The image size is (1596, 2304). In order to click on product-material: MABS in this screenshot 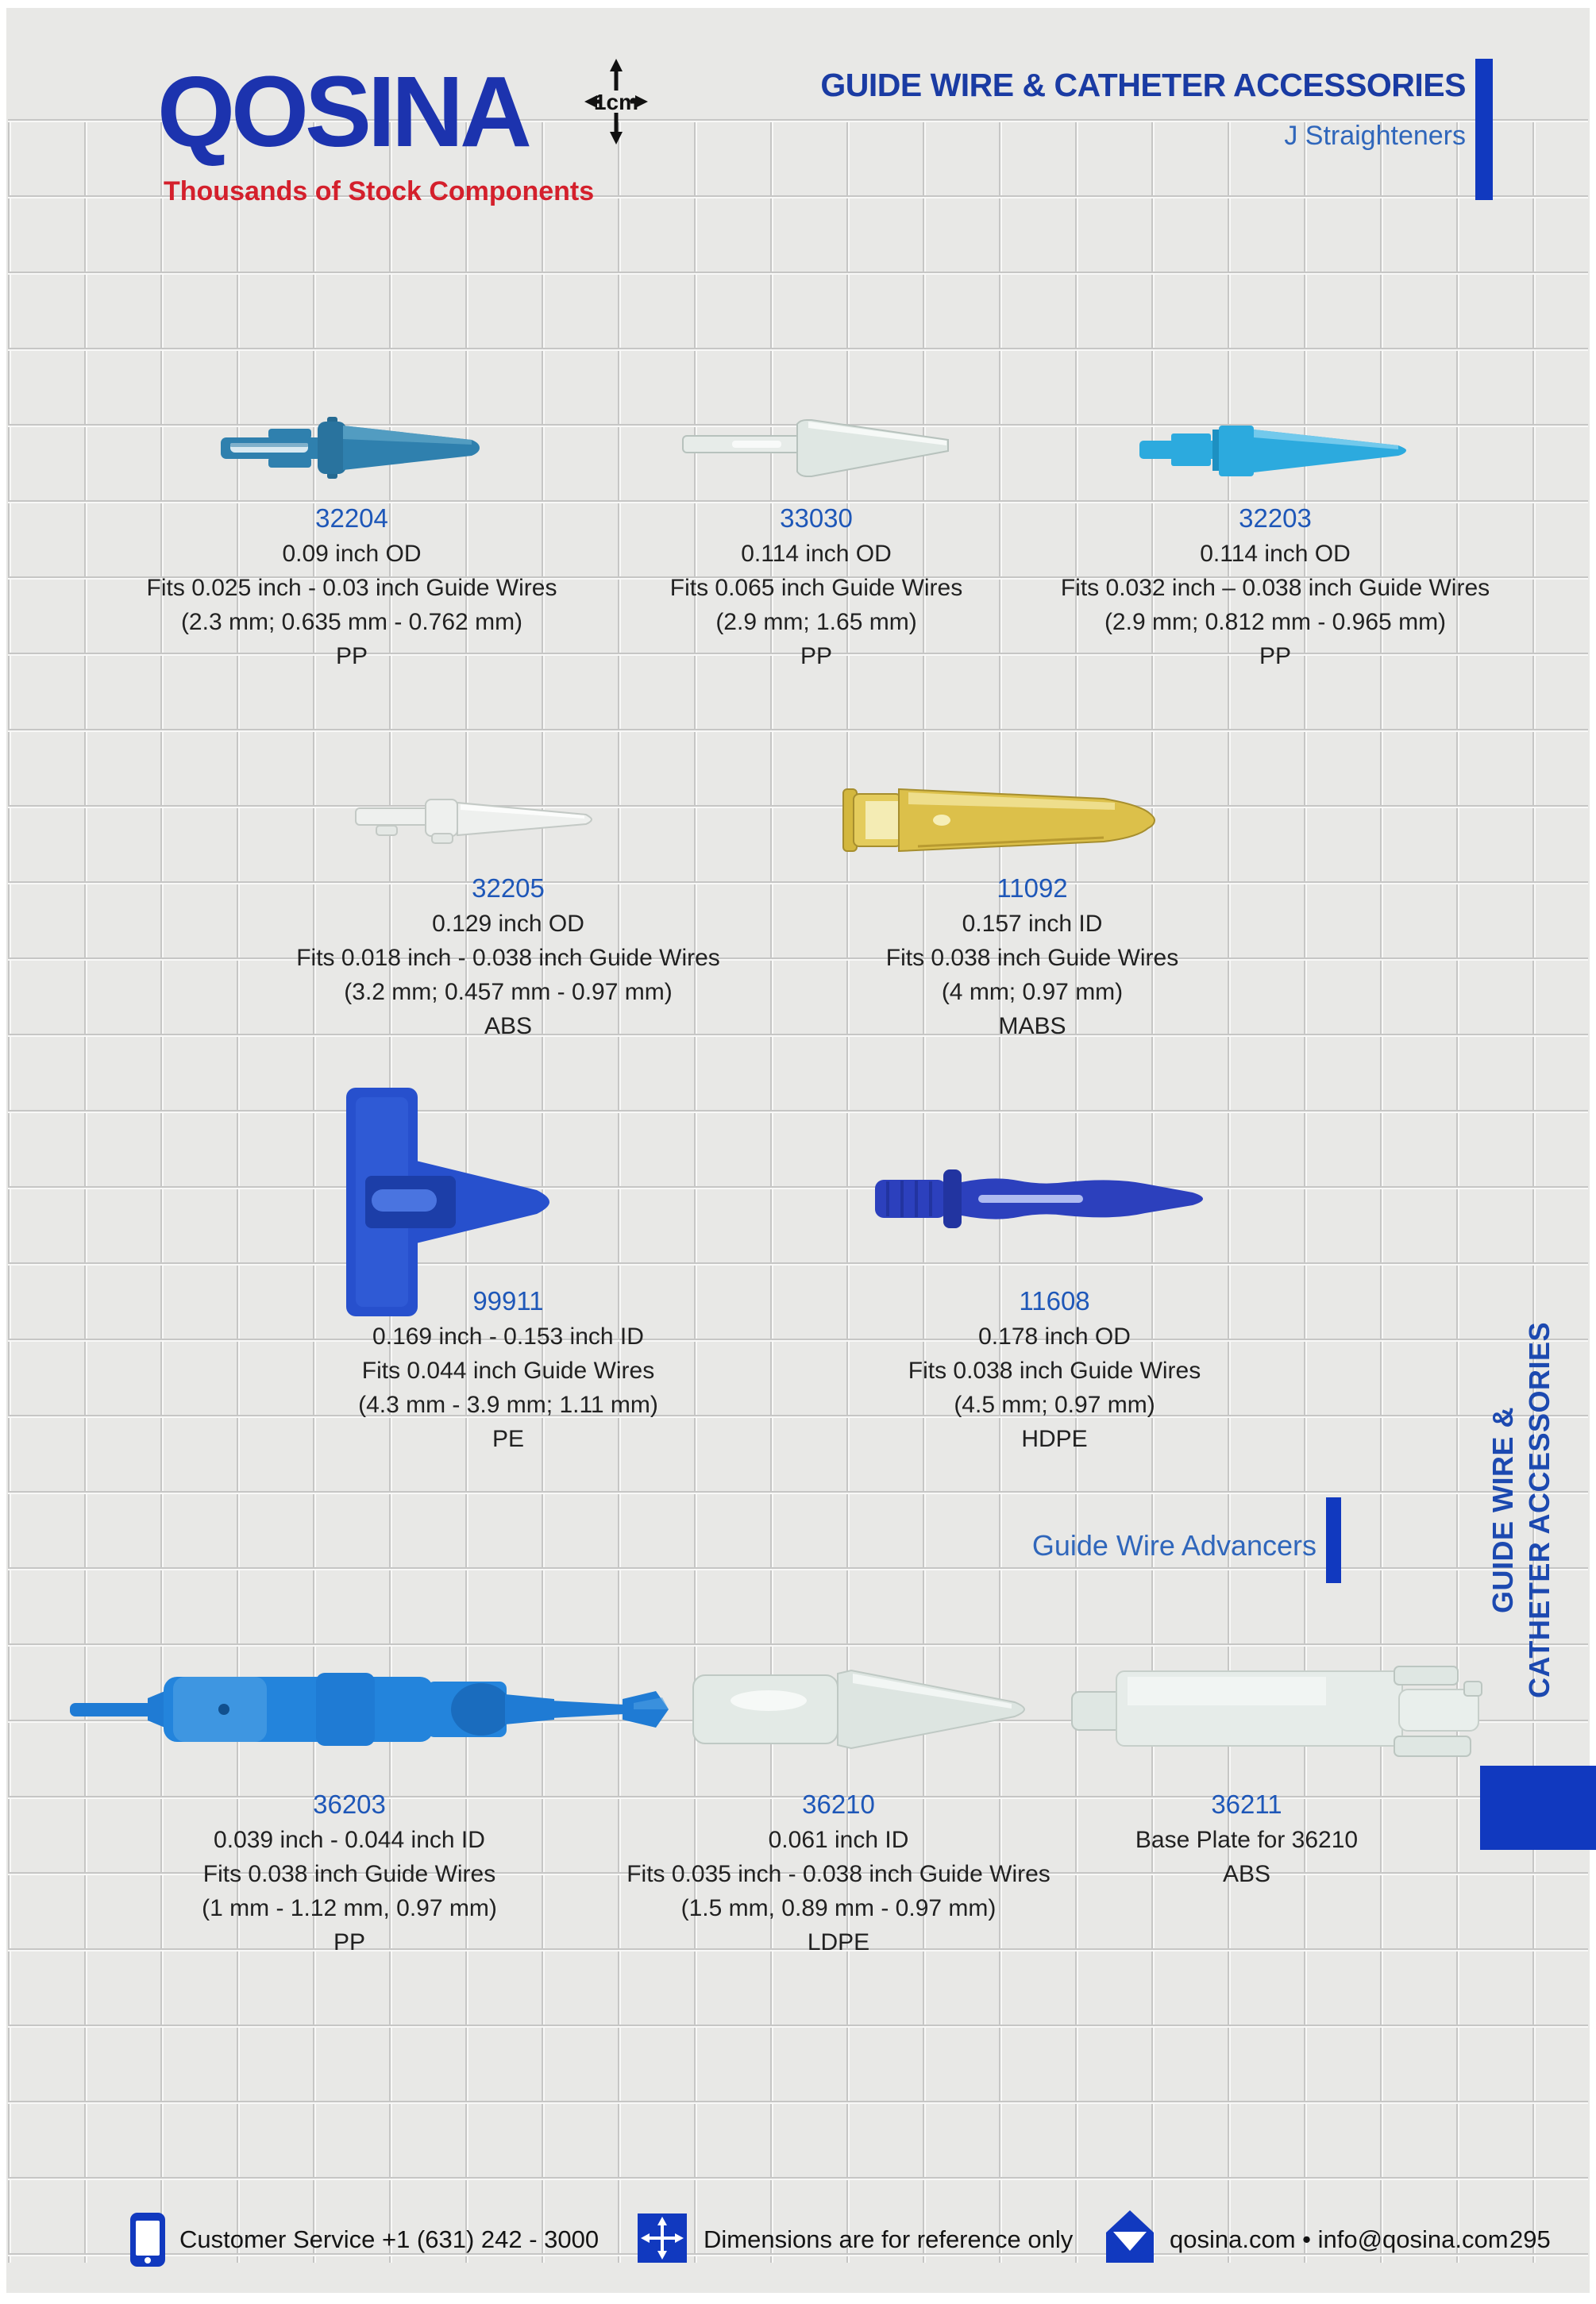, I will do `click(1032, 1026)`.